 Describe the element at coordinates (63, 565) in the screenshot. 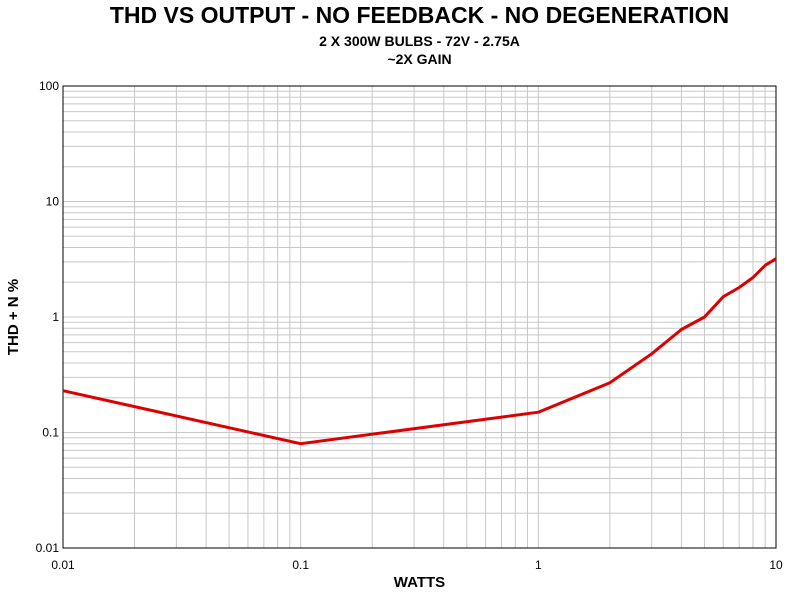

I see `x-tick-label: 0.01` at that location.